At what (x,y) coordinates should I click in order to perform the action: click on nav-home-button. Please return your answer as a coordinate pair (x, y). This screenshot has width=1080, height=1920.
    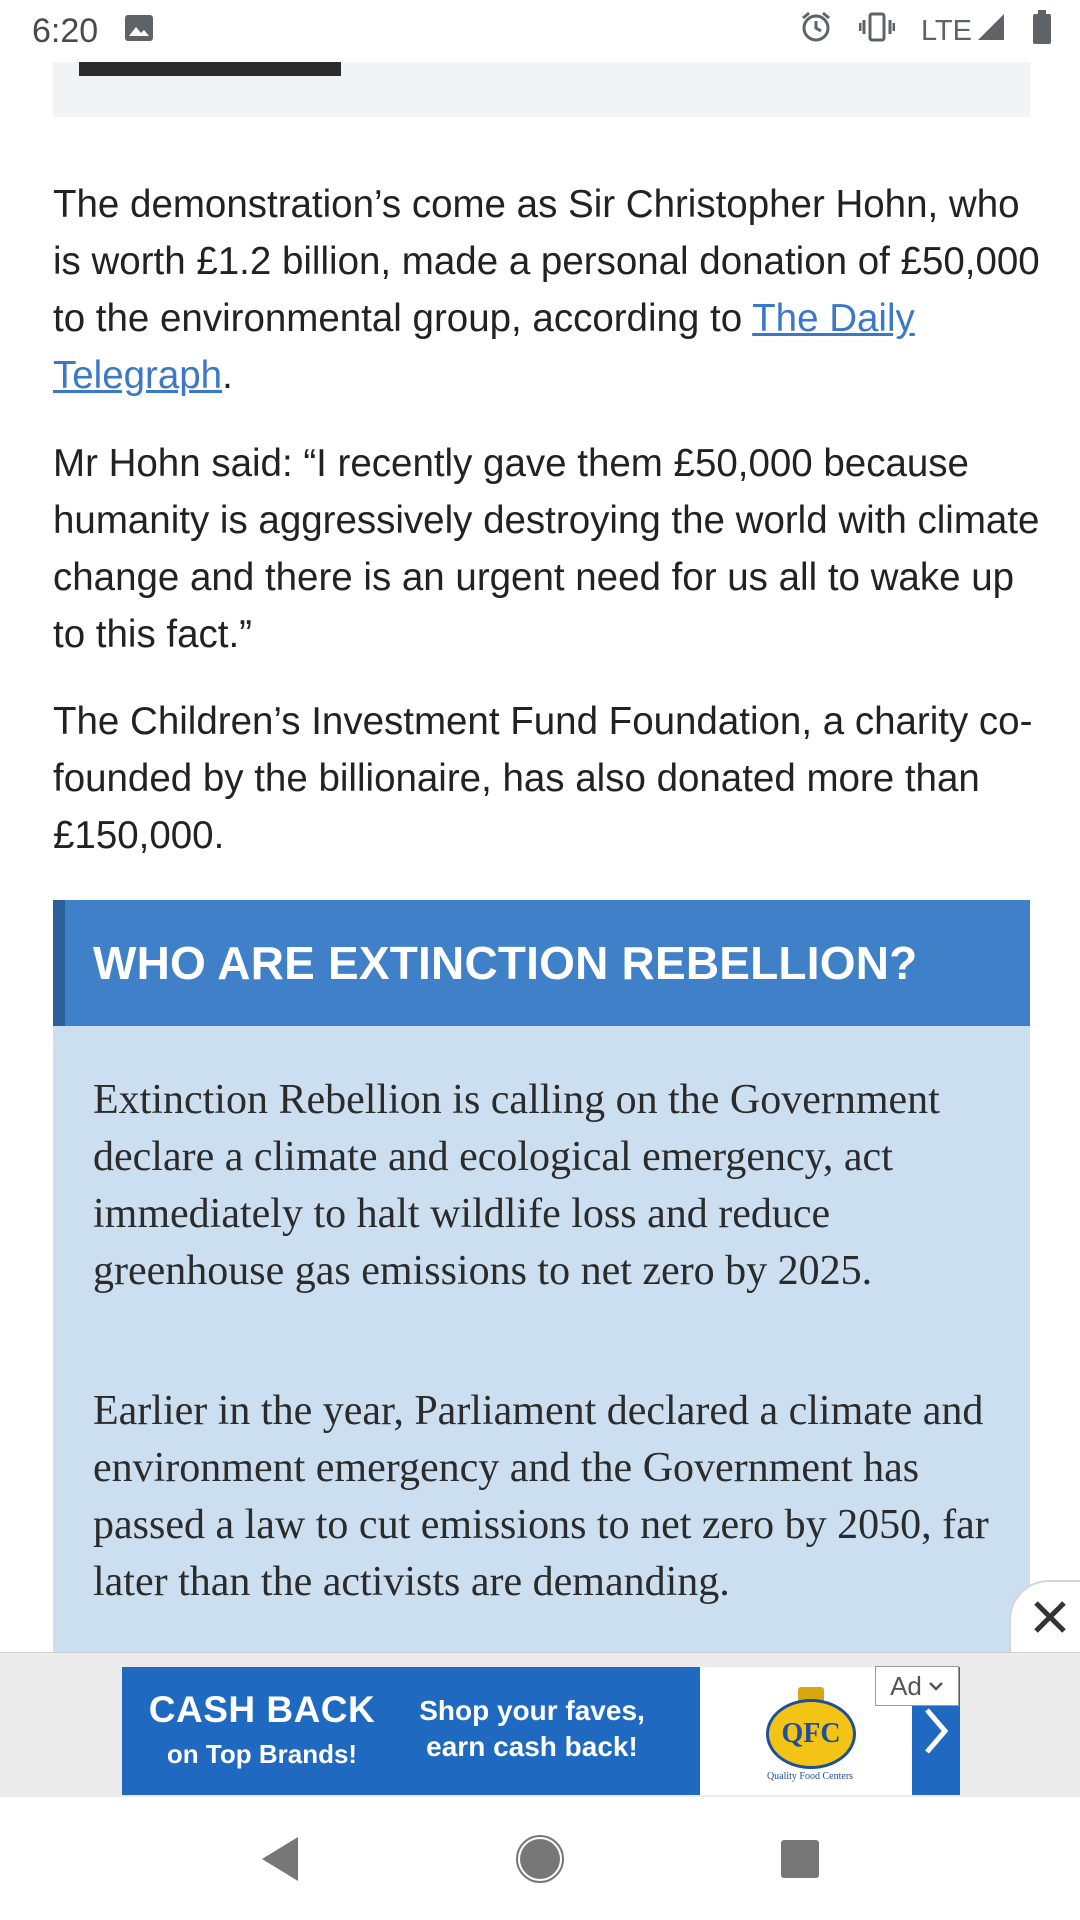
    Looking at the image, I should click on (540, 1859).